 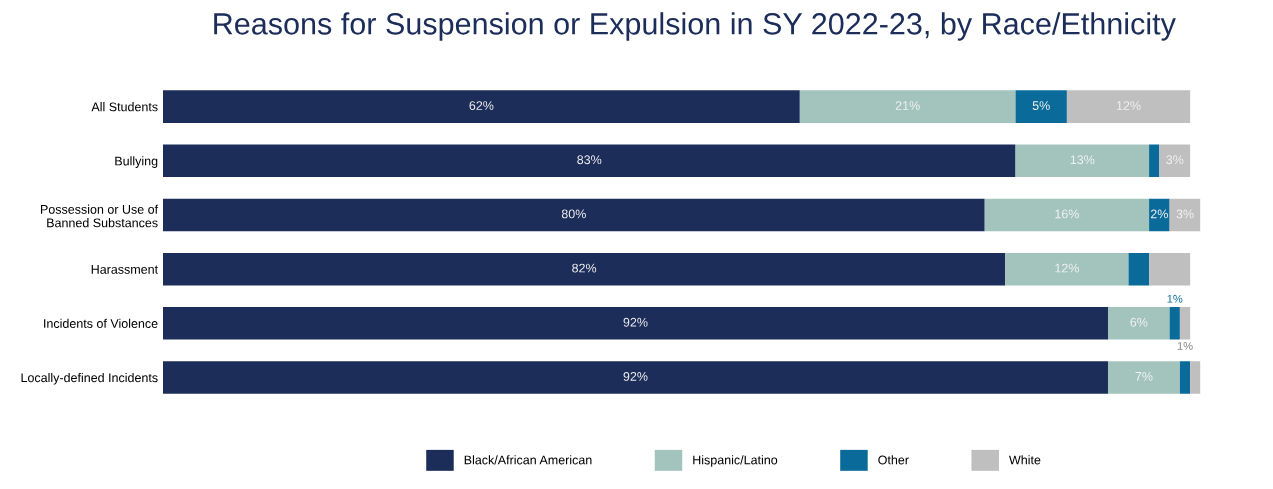 I want to click on data-label: 80%, so click(x=573, y=214).